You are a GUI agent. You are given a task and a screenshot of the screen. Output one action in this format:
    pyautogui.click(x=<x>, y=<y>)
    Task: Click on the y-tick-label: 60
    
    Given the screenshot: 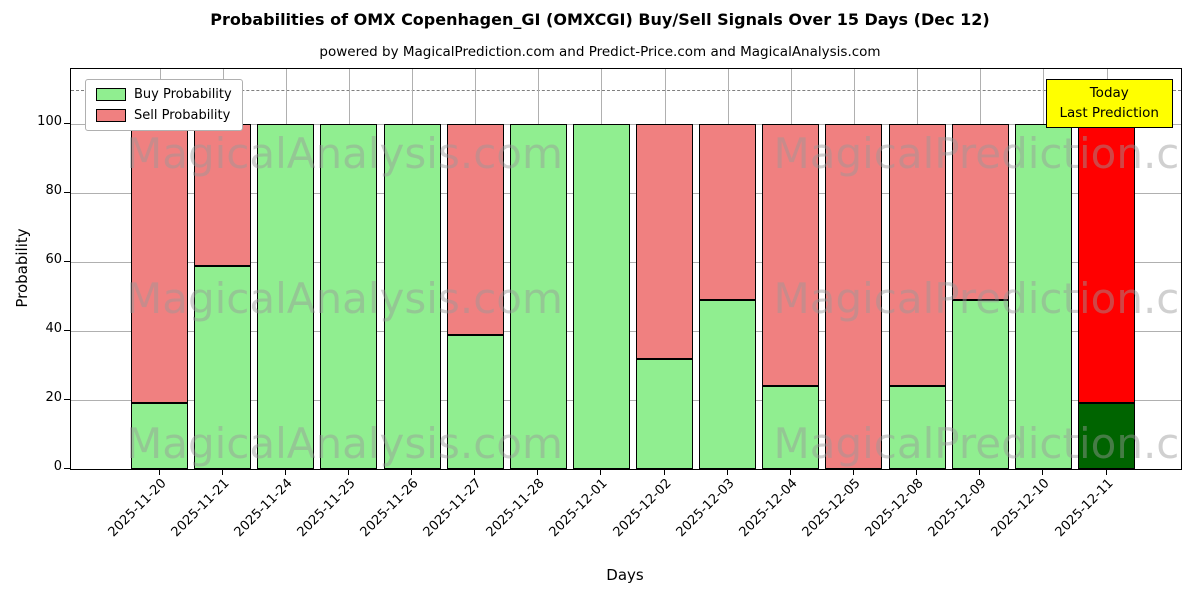 What is the action you would take?
    pyautogui.click(x=53, y=260)
    